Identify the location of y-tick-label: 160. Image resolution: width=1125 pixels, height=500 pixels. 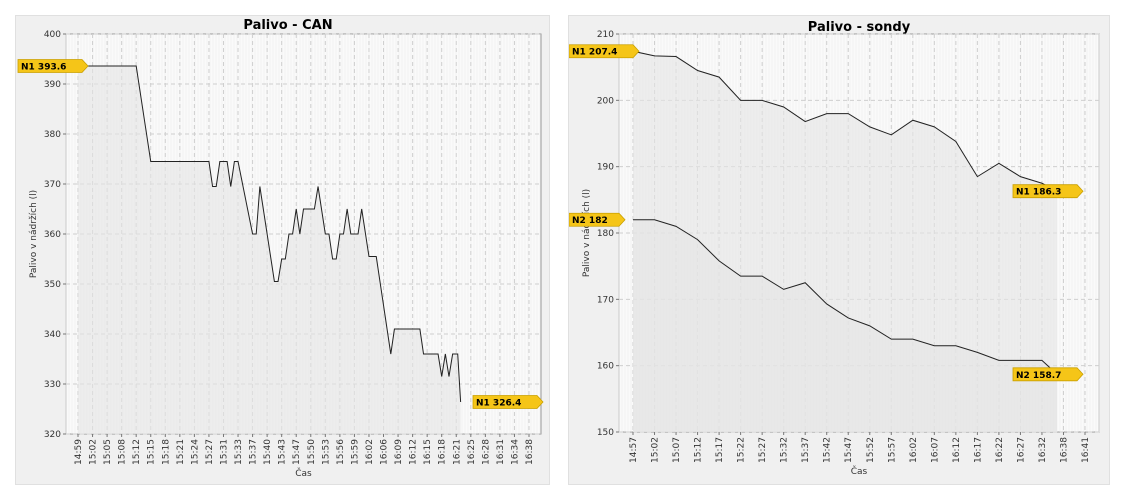
(605, 367).